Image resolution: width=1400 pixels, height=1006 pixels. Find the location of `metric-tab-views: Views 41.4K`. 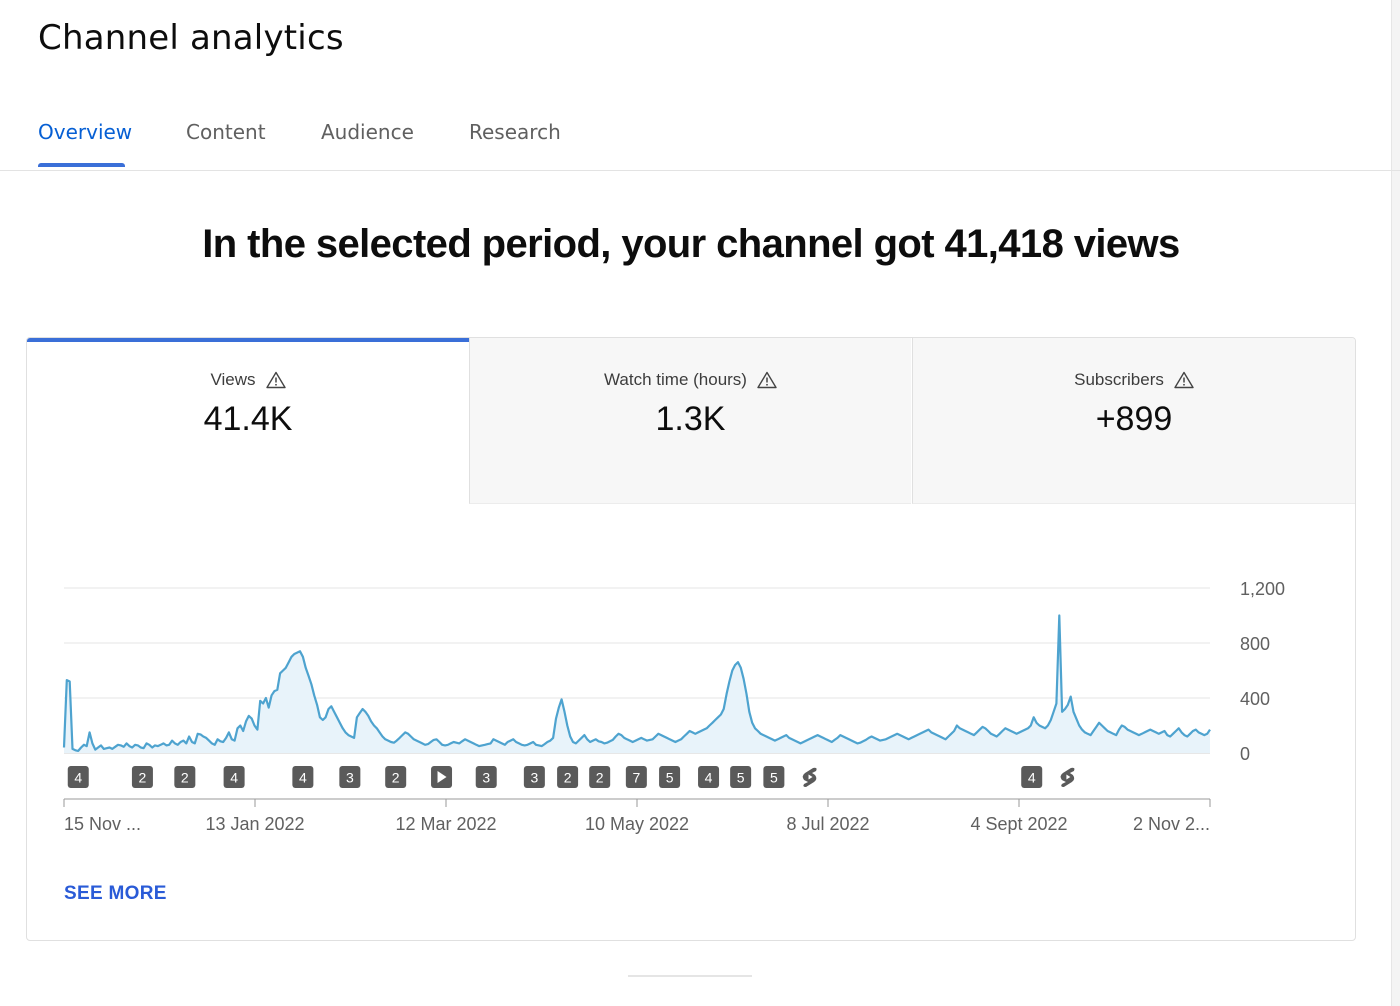

metric-tab-views: Views 41.4K is located at coordinates (248, 421).